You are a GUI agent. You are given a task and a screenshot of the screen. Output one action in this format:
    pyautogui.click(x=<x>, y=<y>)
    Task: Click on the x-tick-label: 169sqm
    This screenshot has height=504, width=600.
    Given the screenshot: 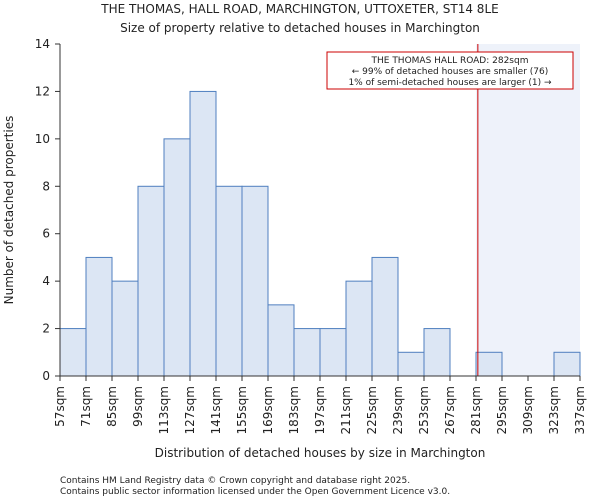 What is the action you would take?
    pyautogui.click(x=268, y=410)
    